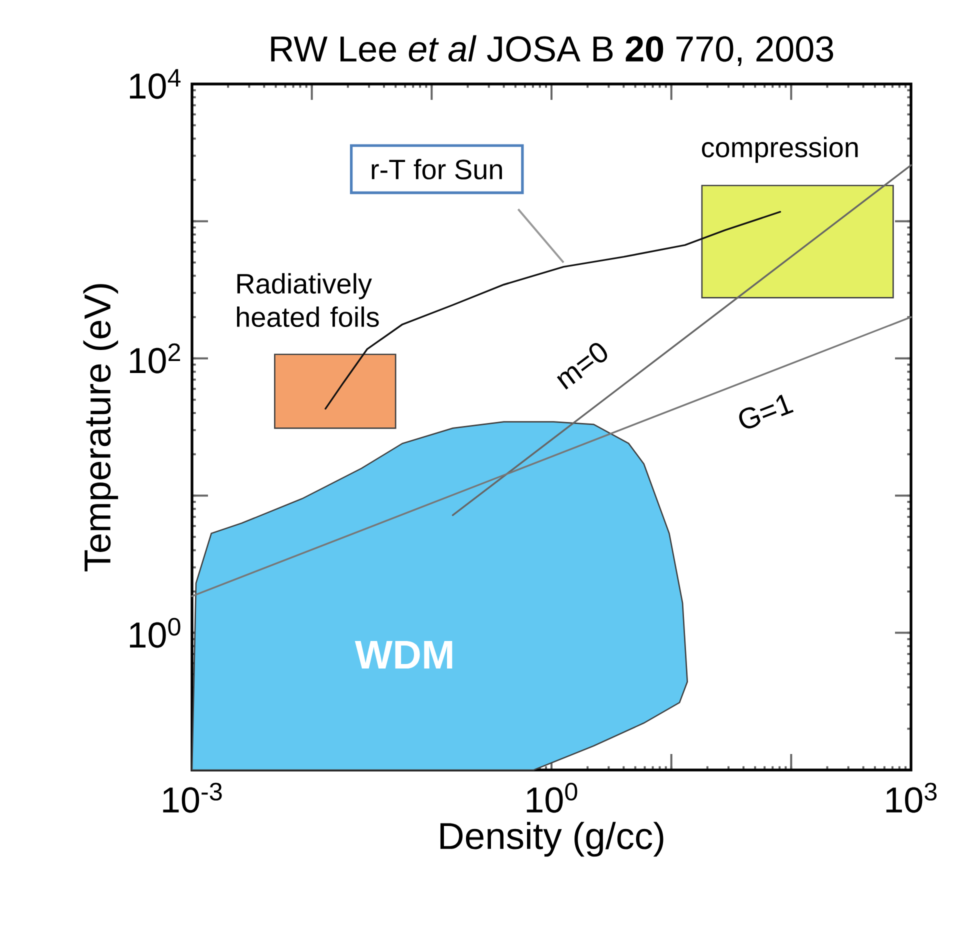  Describe the element at coordinates (192, 797) in the screenshot. I see `x-tick-label: 10$^{-3}$` at that location.